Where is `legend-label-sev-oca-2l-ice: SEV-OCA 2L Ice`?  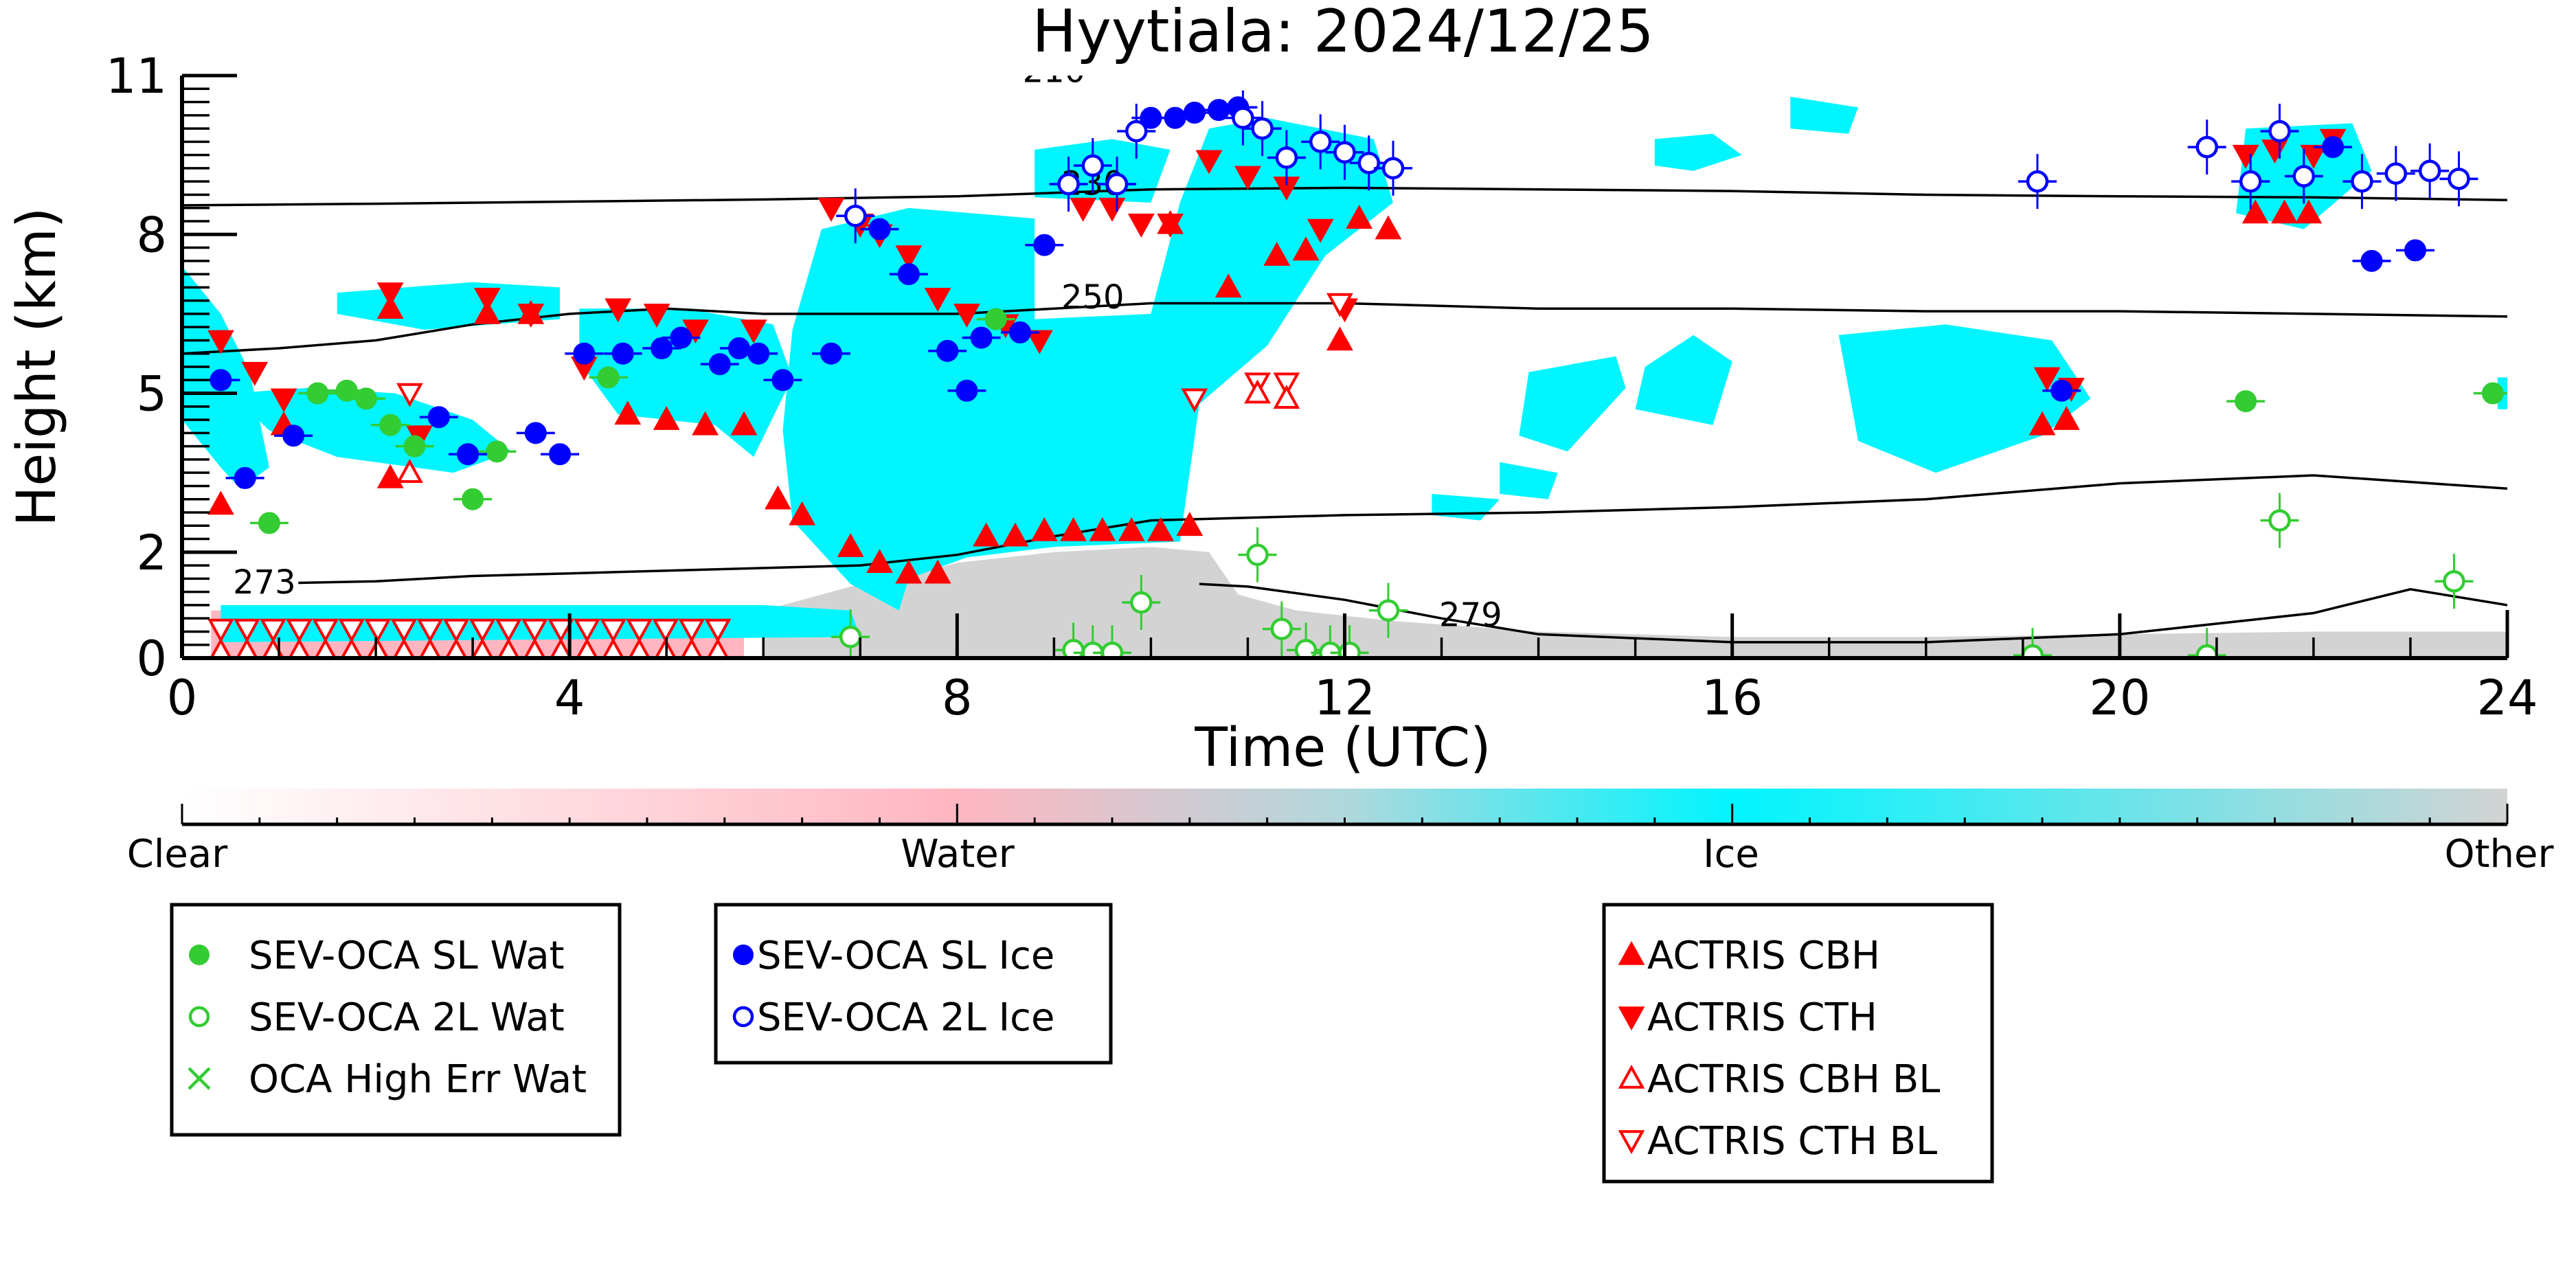
legend-label-sev-oca-2l-ice: SEV-OCA 2L Ice is located at coordinates (905, 1017).